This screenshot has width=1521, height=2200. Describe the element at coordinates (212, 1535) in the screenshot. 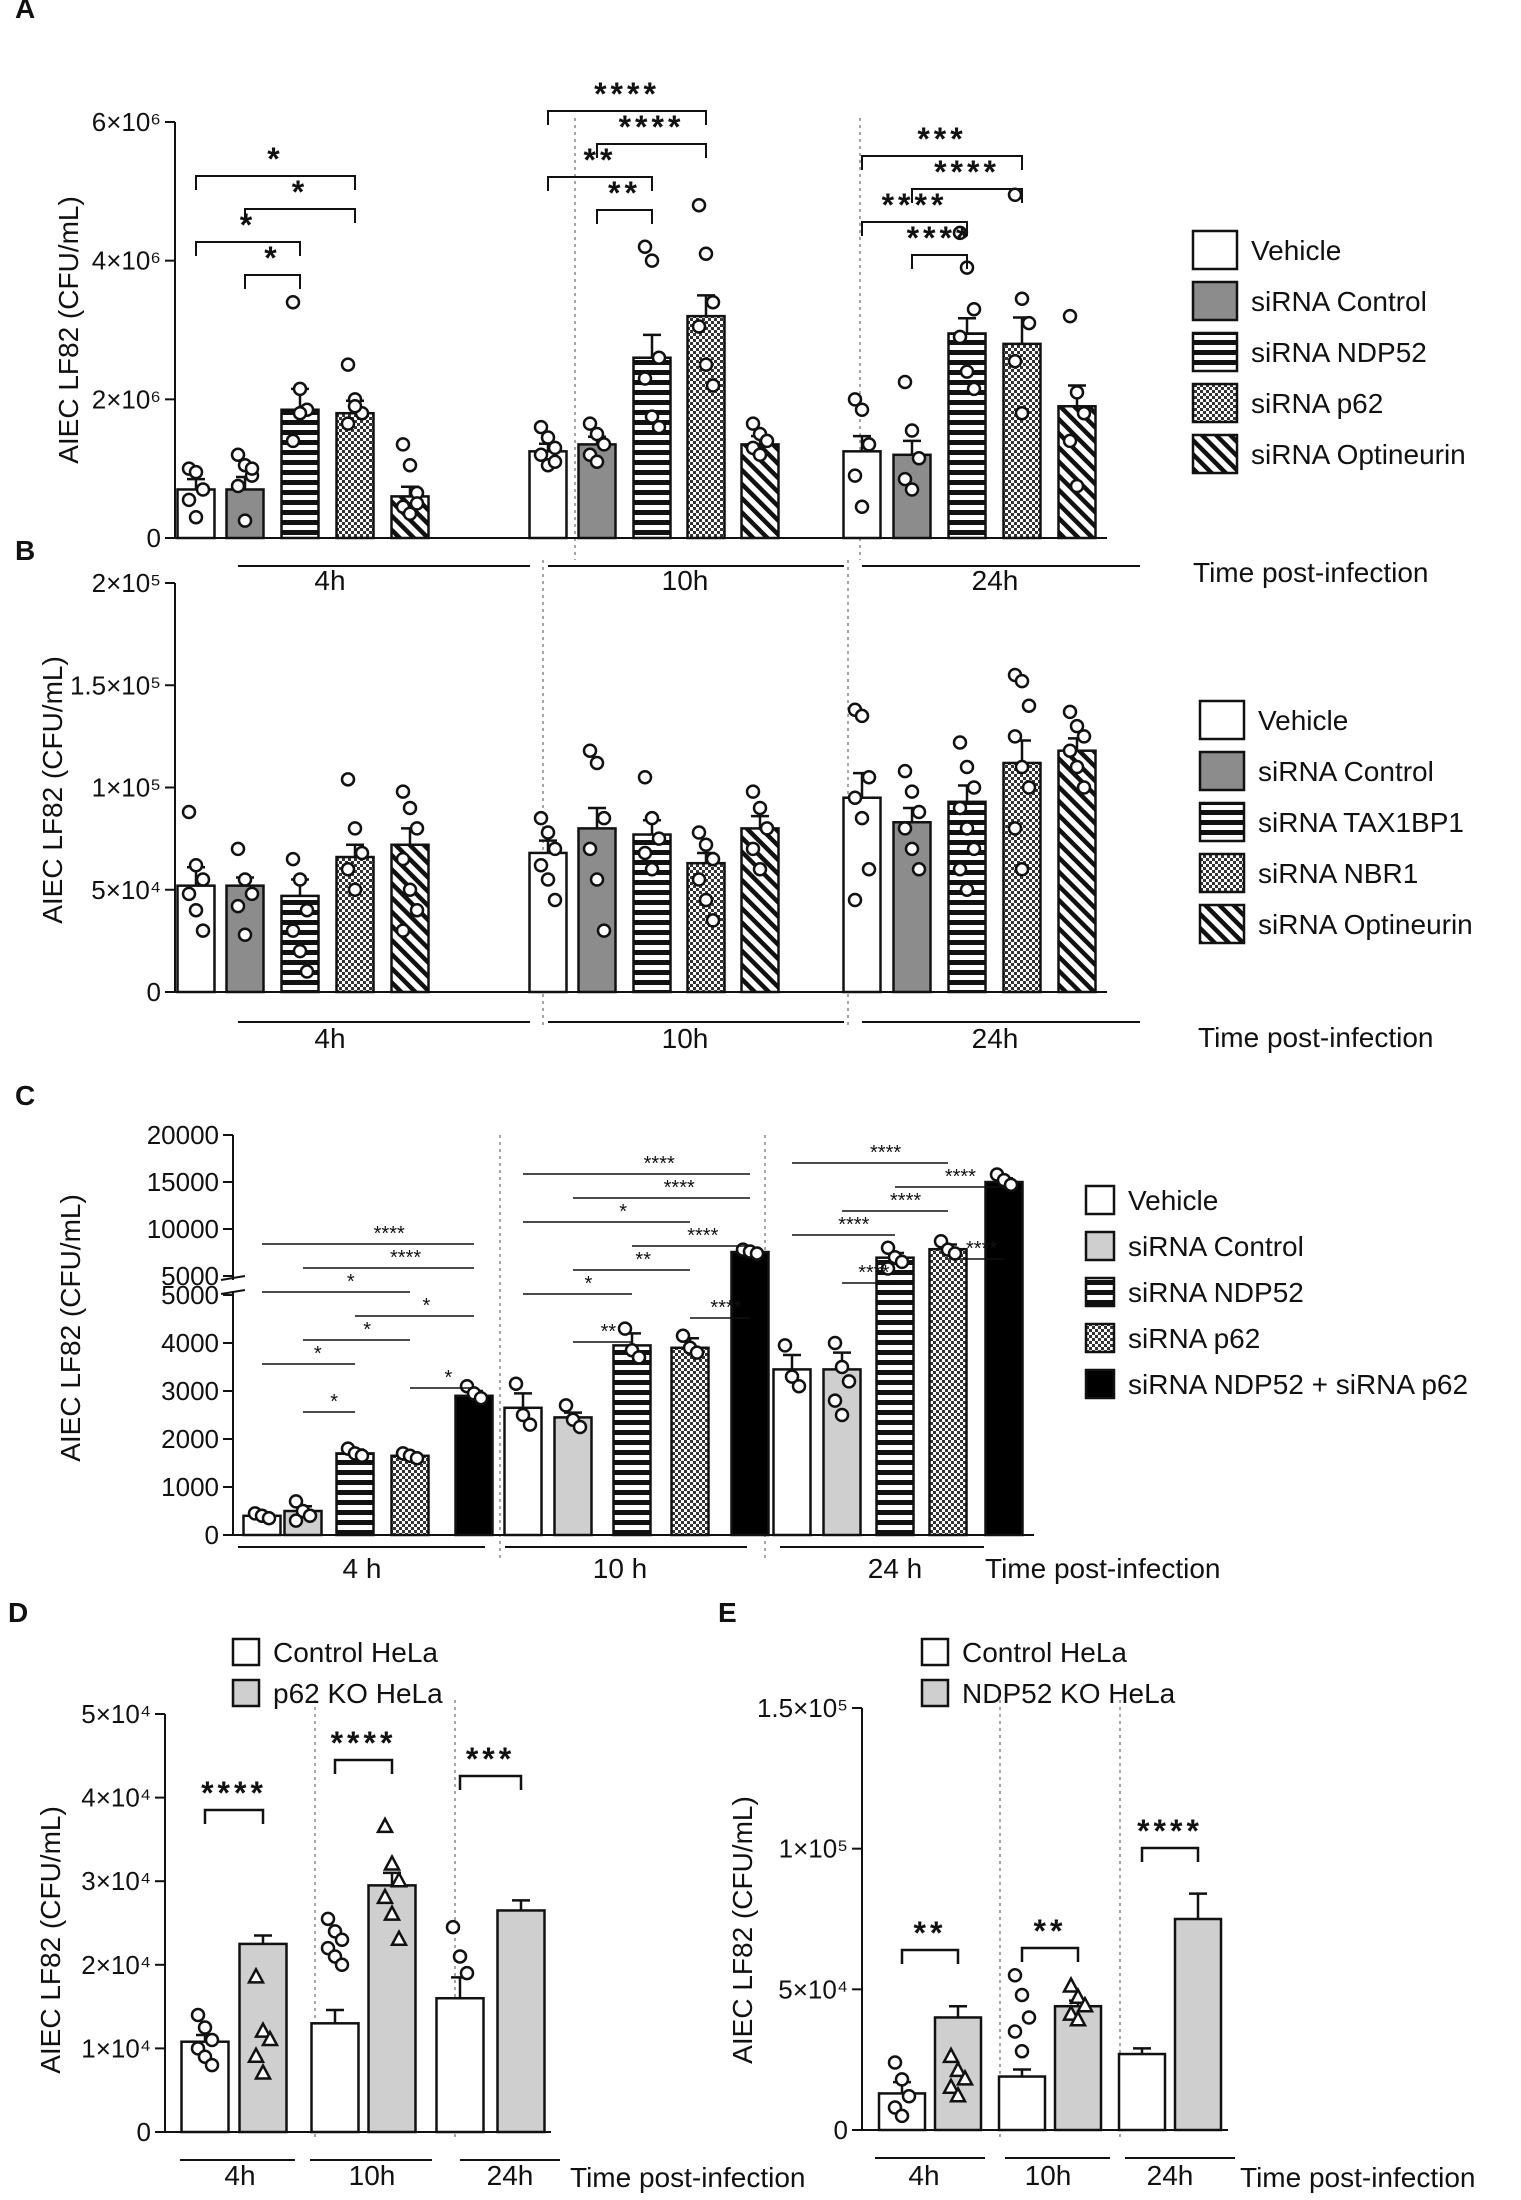

I see `y-tick-label: 0` at that location.